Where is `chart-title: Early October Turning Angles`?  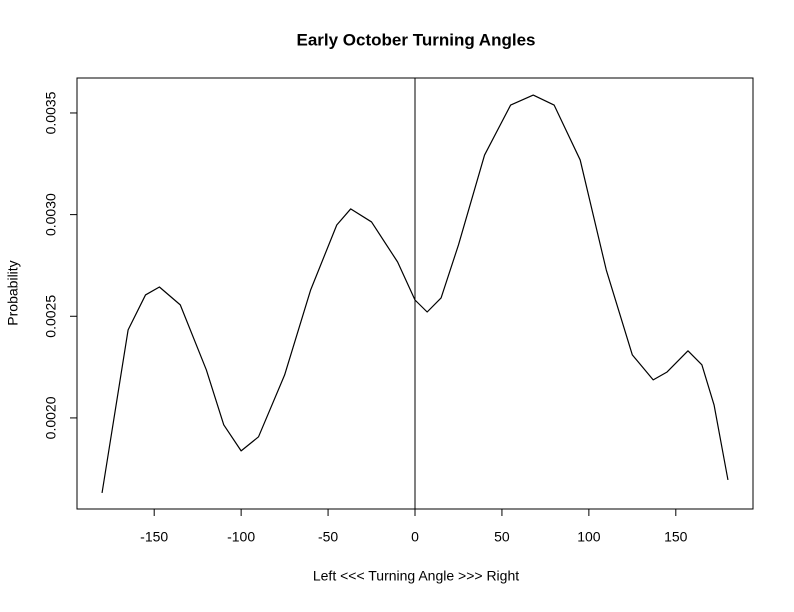
chart-title: Early October Turning Angles is located at coordinates (416, 39).